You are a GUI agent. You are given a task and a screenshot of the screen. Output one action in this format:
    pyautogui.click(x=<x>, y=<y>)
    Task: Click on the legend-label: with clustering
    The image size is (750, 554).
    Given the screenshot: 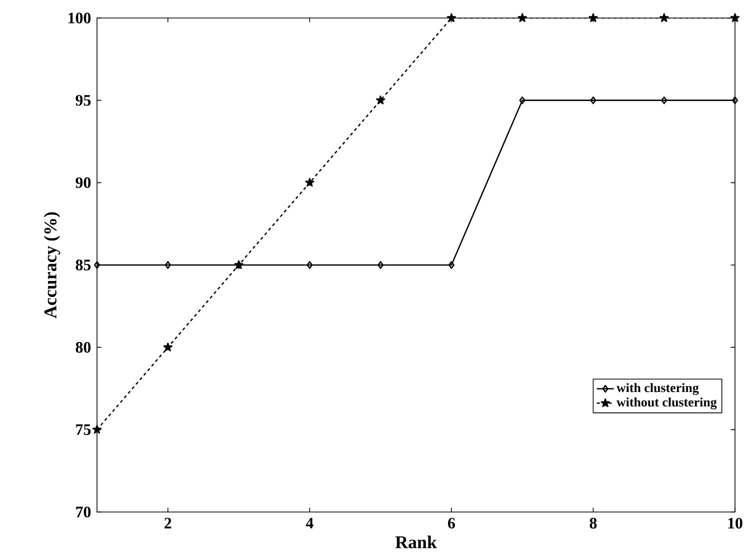 What is the action you would take?
    pyautogui.click(x=657, y=389)
    